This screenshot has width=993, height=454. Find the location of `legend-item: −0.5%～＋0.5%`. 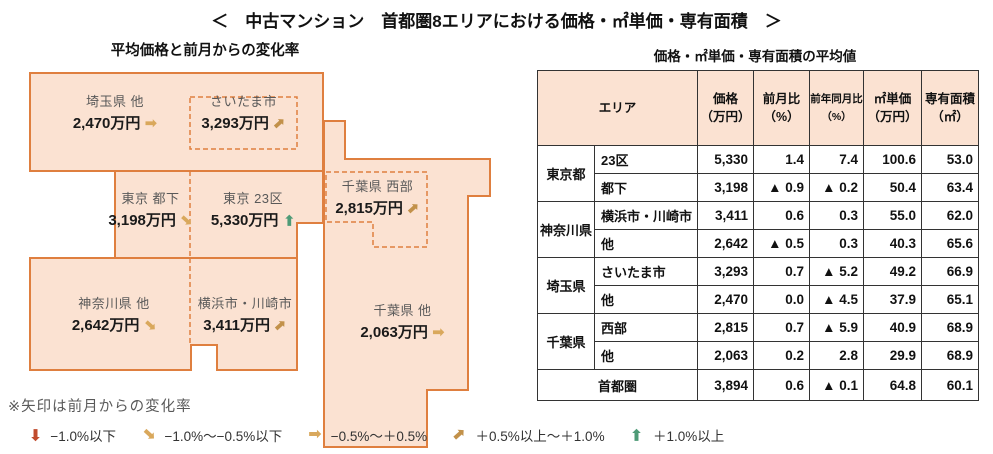

legend-item: −0.5%～＋0.5% is located at coordinates (367, 435).